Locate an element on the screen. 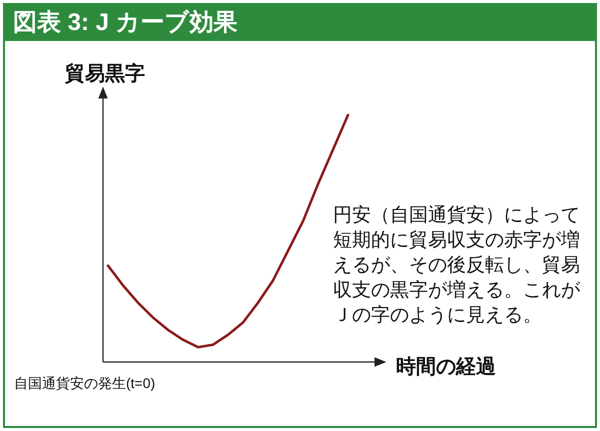 The image size is (600, 431). annotation: 円安（自国通貨安）によって短期的に貿易収支の赤字が増えるが、その後反転し、貿易収支の黒字が増える。これがＪの字のように見える。 is located at coordinates (457, 266).